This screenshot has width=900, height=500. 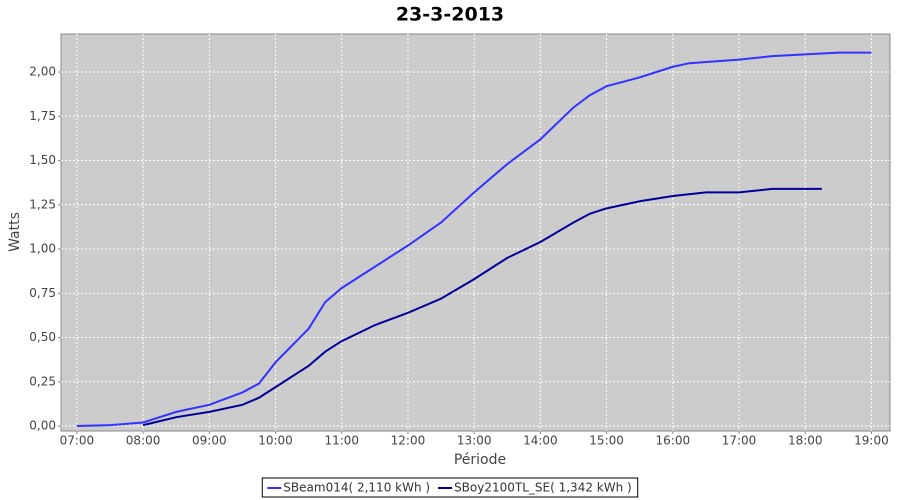 I want to click on y-tick-label: 1,75, so click(x=42, y=116).